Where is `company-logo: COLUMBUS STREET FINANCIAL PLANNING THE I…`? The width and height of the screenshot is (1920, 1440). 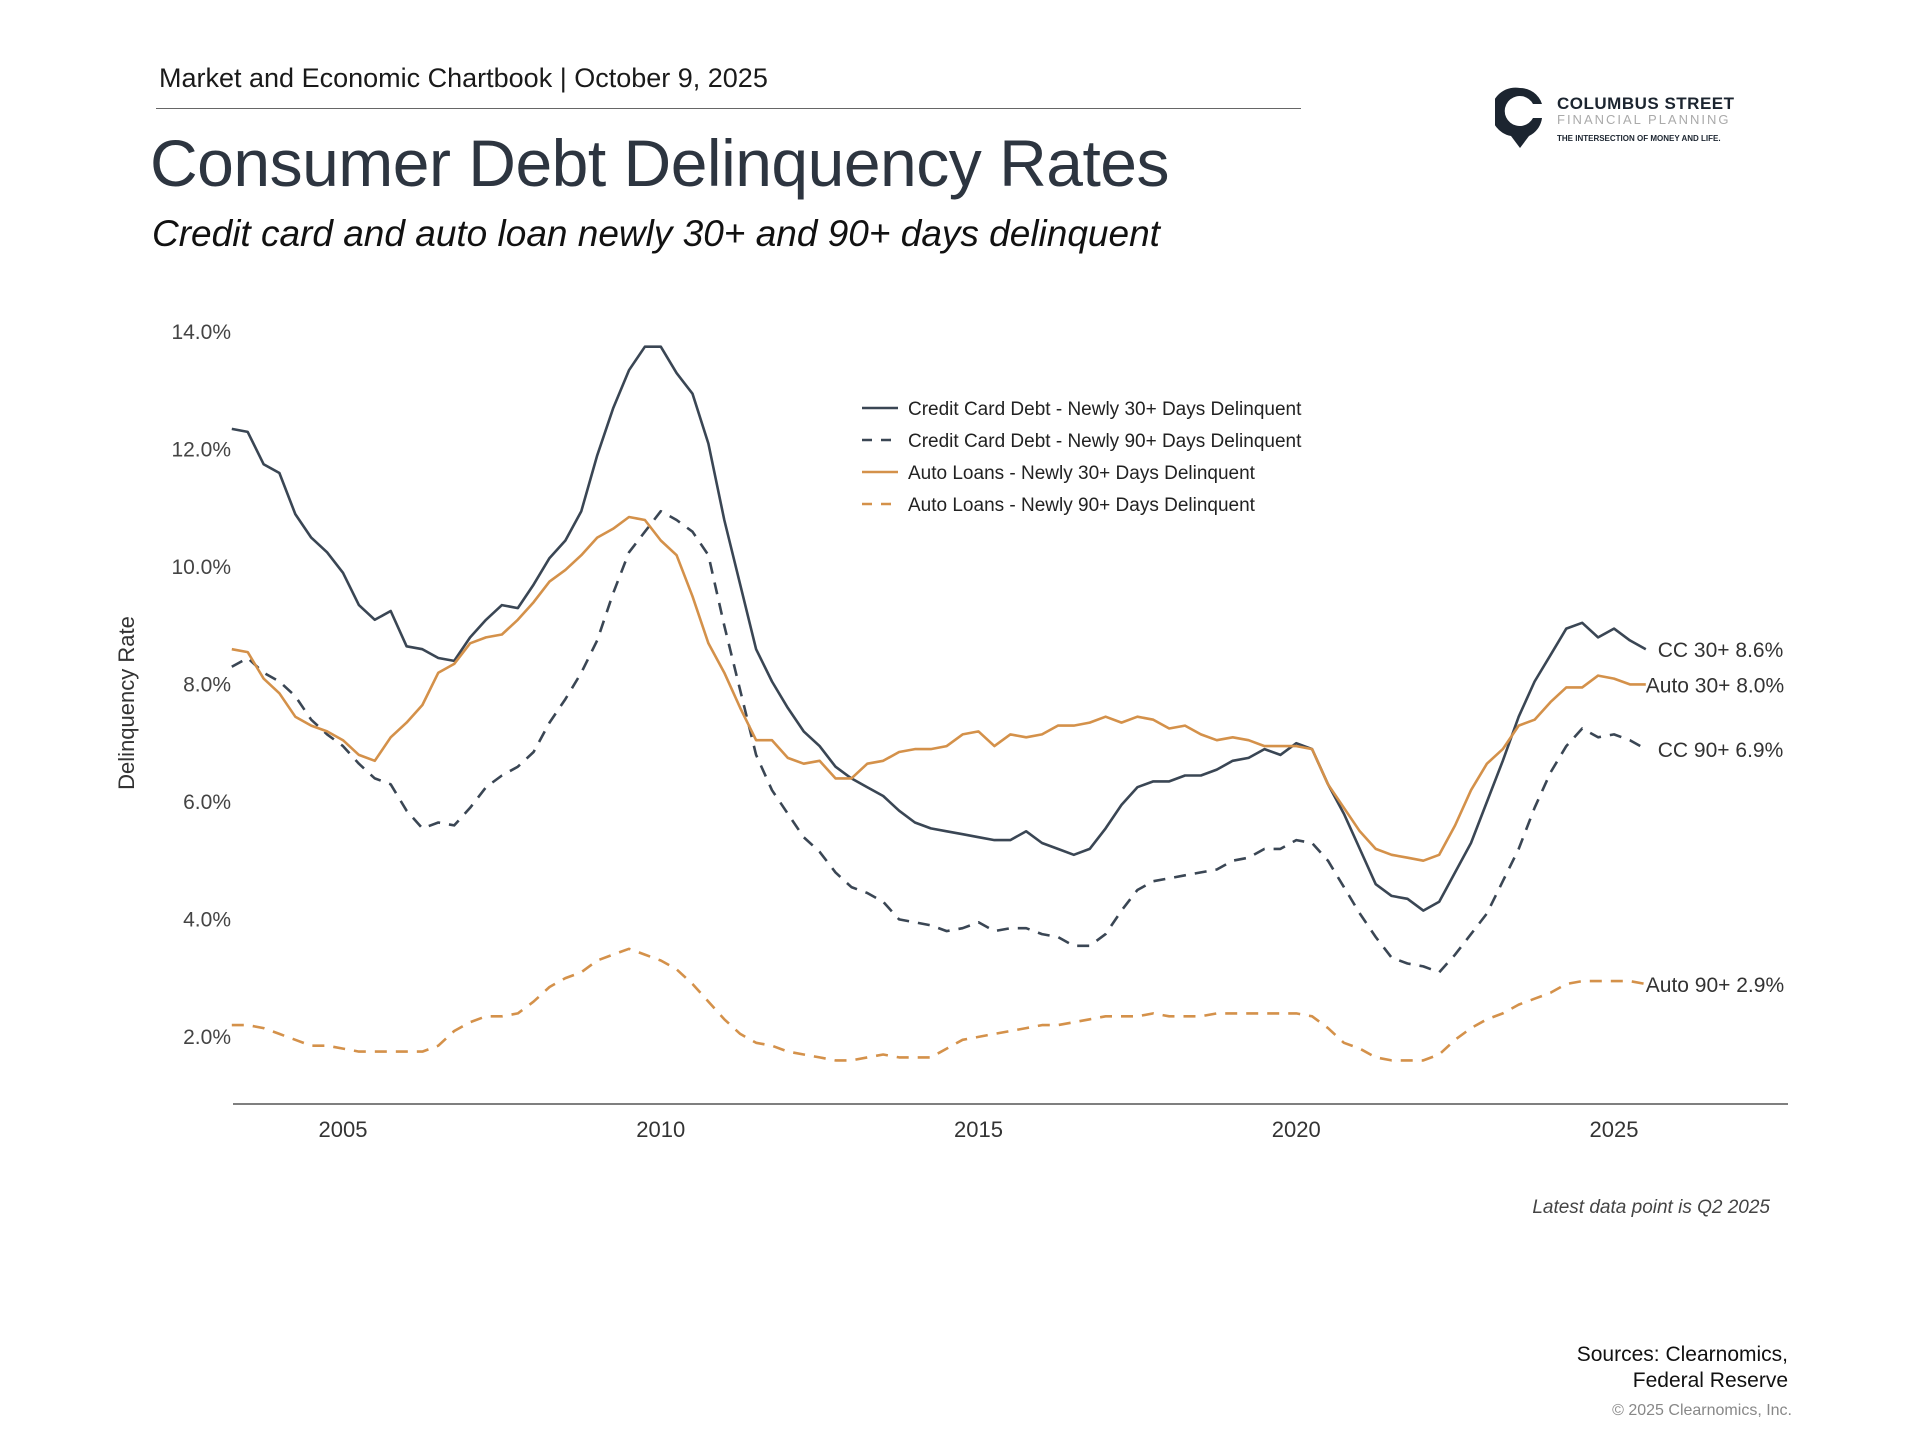
company-logo: COLUMBUS STREET FINANCIAL PLANNING THE I… is located at coordinates (1615, 117).